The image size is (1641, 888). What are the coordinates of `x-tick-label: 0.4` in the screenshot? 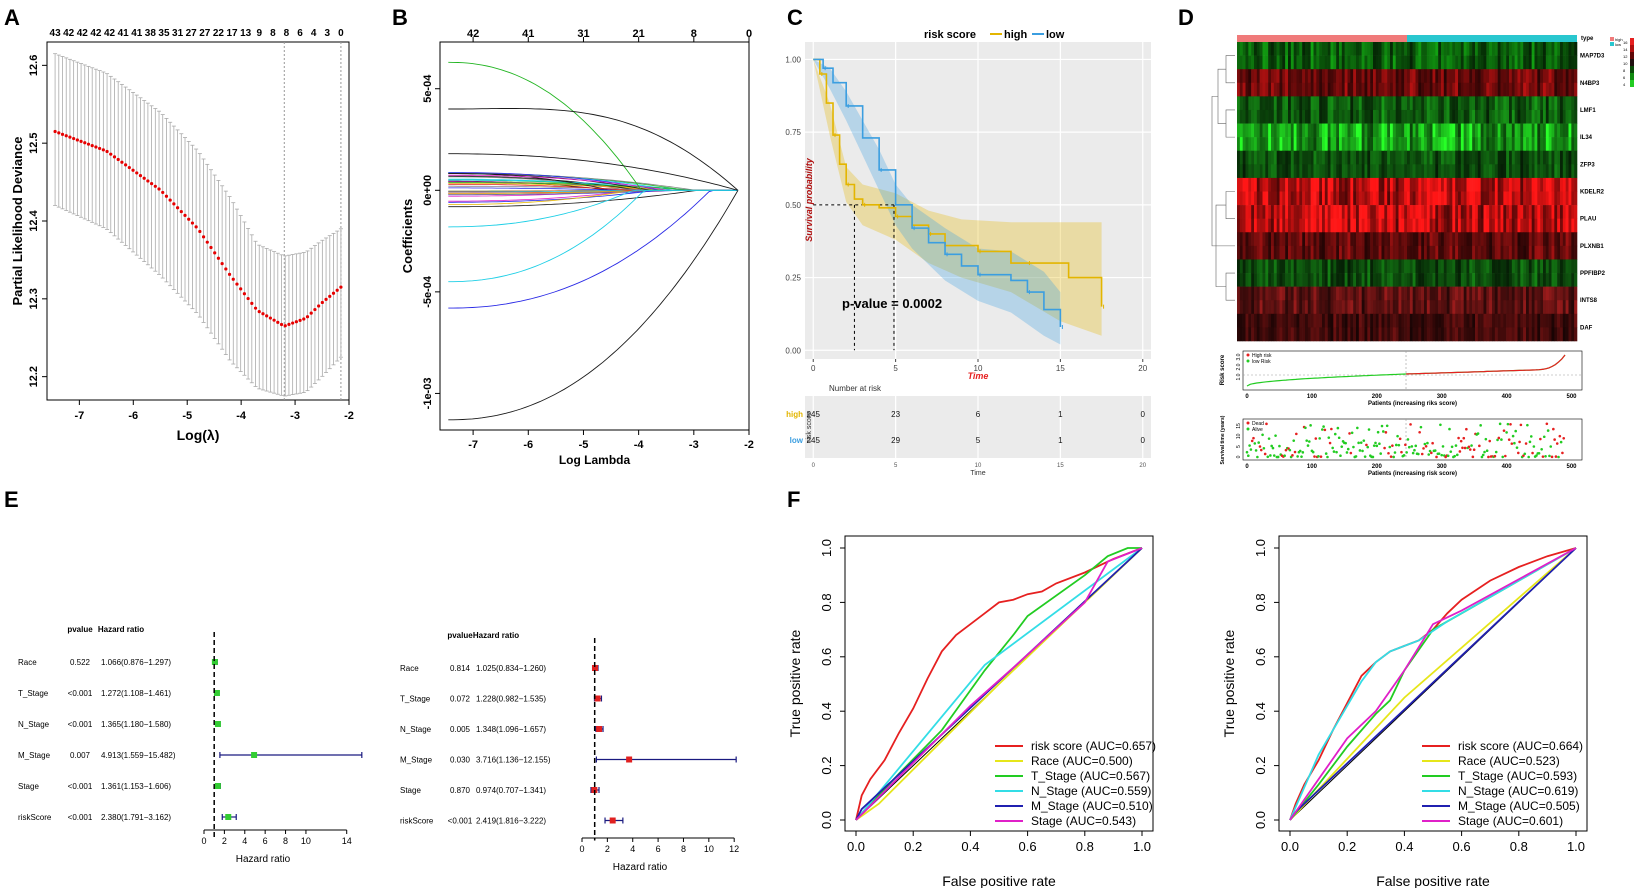 It's located at (1404, 846).